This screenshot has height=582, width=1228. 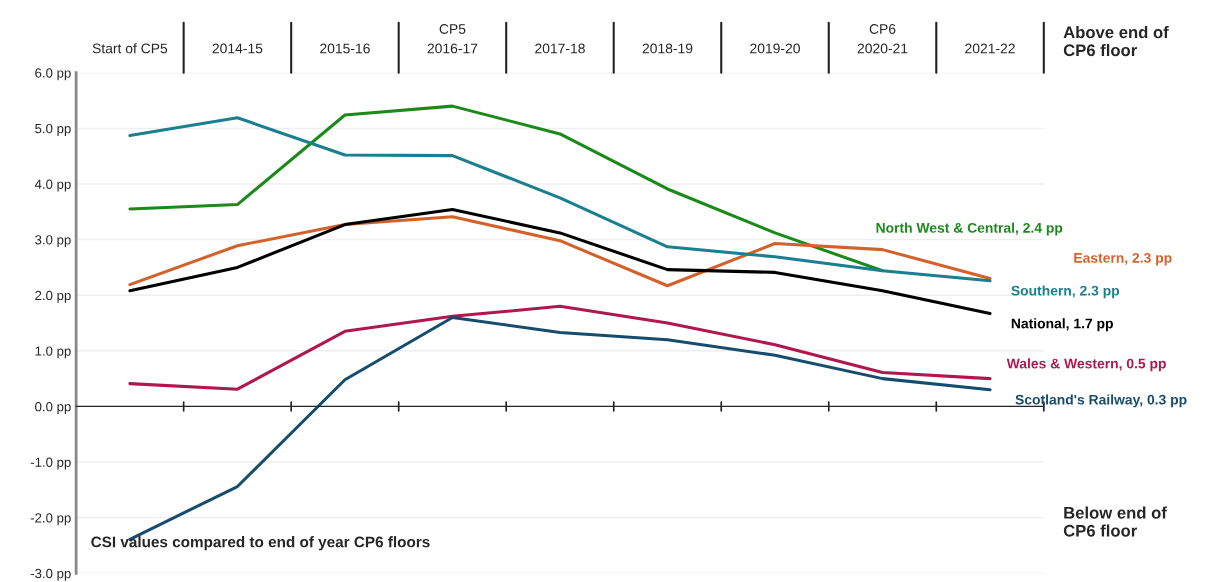 I want to click on y-tick-label: 5.0 pp, so click(x=53, y=129).